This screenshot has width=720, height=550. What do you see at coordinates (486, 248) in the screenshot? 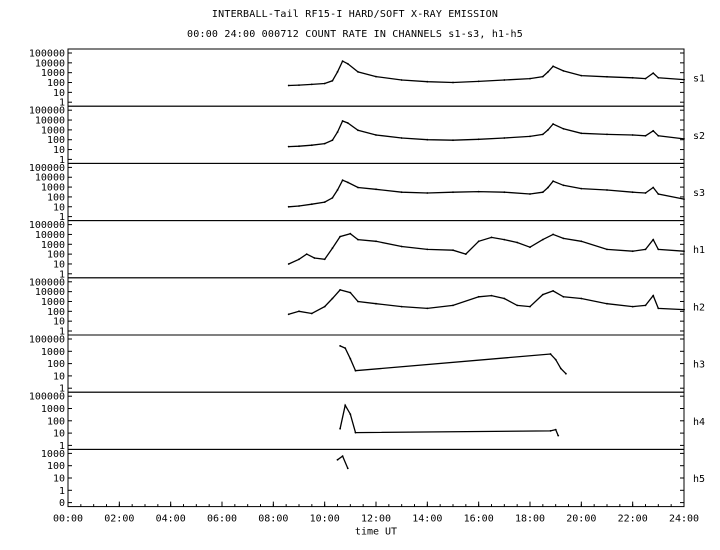
I see `series-line-h1` at bounding box center [486, 248].